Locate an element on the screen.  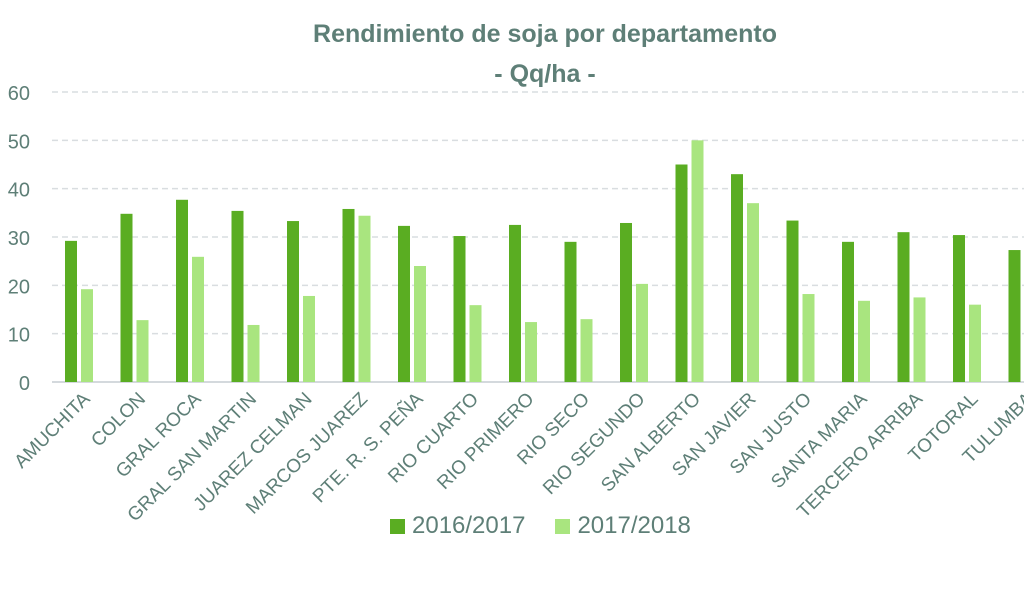
x-tick-label: AMUCHITA is located at coordinates (53, 430).